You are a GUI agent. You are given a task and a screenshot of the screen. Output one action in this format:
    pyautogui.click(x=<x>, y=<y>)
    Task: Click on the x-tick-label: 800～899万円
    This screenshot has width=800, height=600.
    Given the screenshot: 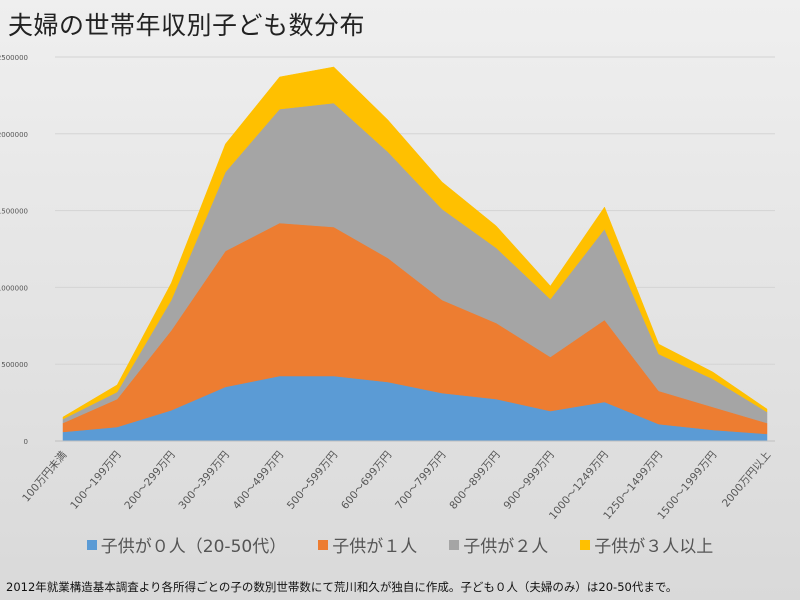 What is the action you would take?
    pyautogui.click(x=474, y=480)
    